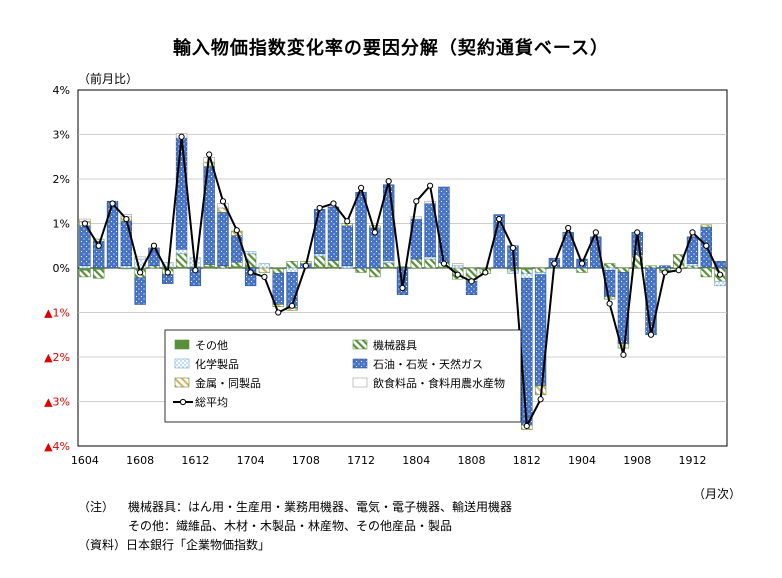 This screenshot has height=578, width=782. I want to click on y-tick-label: ▲1%, so click(57, 313).